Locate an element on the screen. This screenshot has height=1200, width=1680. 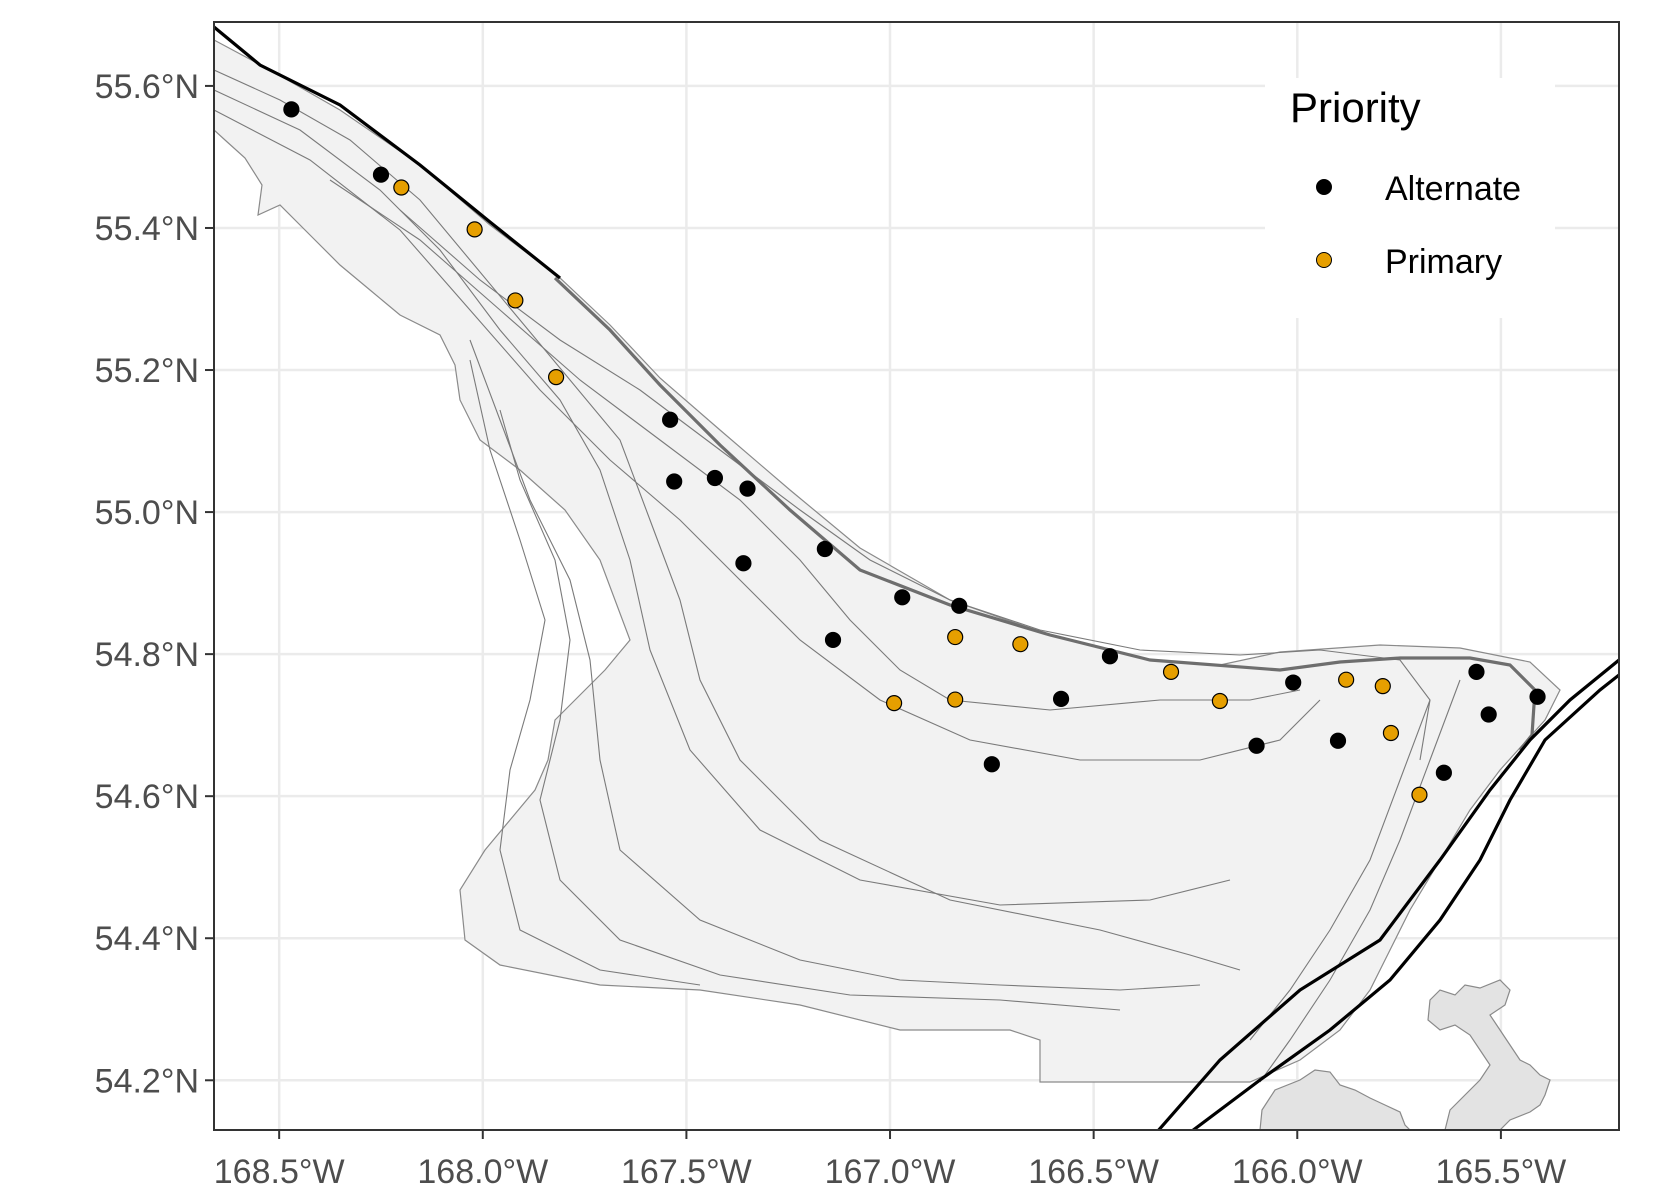
legend-key-alternate is located at coordinates (1324, 187).